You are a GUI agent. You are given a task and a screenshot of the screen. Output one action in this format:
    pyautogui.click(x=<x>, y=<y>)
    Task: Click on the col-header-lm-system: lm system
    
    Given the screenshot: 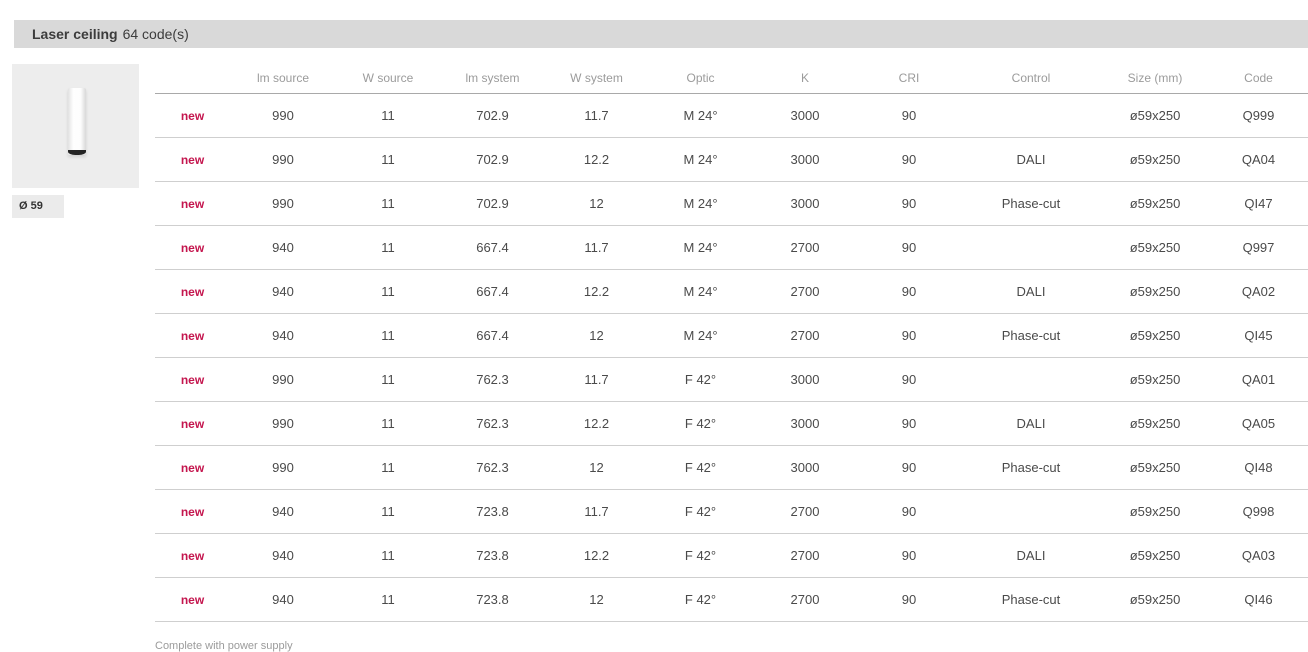 What is the action you would take?
    pyautogui.click(x=492, y=79)
    